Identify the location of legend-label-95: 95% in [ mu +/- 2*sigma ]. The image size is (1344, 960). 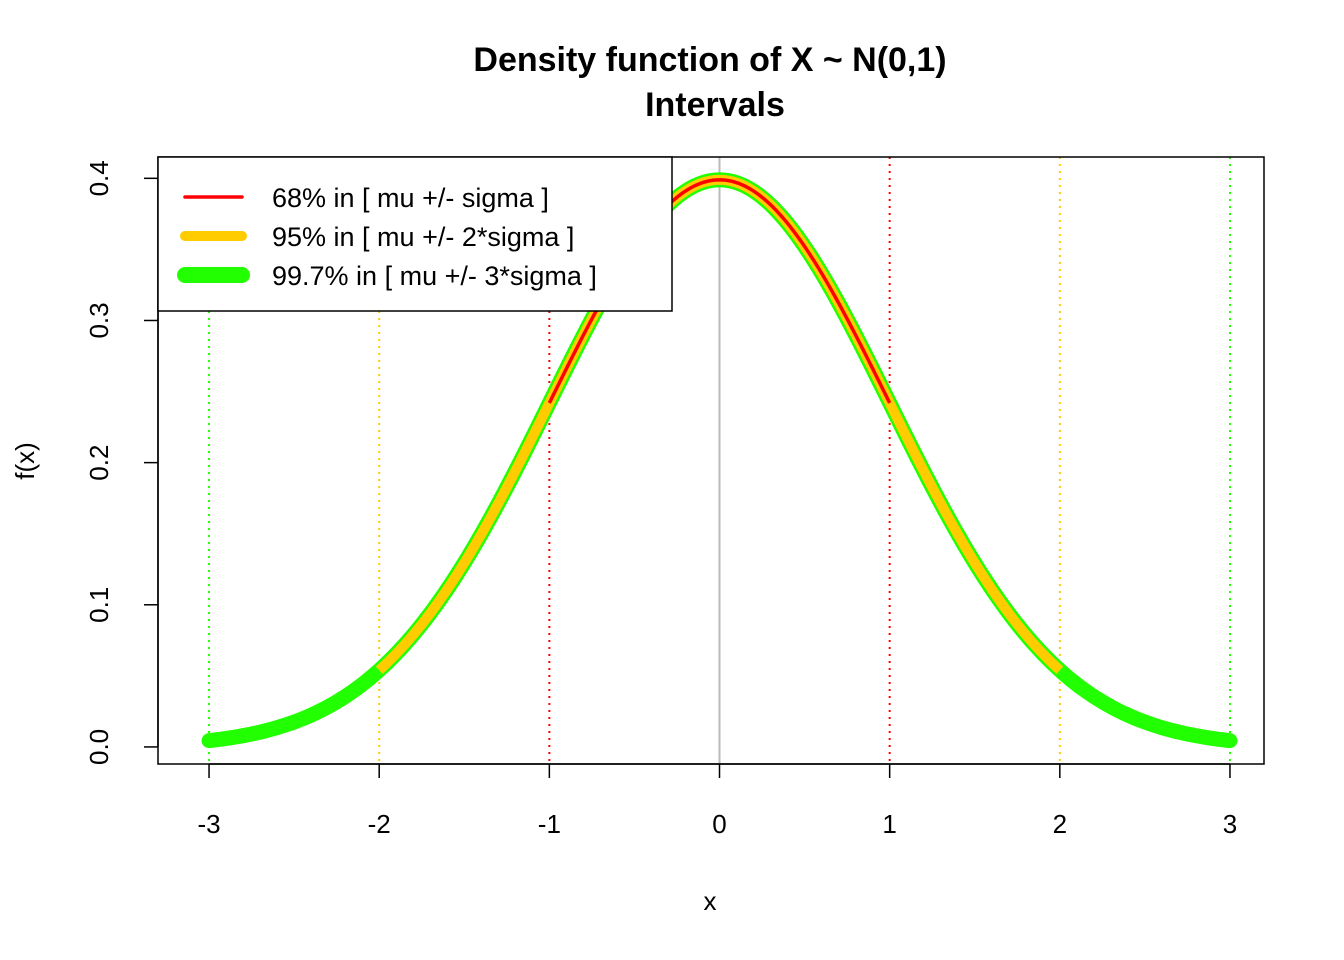
(423, 237).